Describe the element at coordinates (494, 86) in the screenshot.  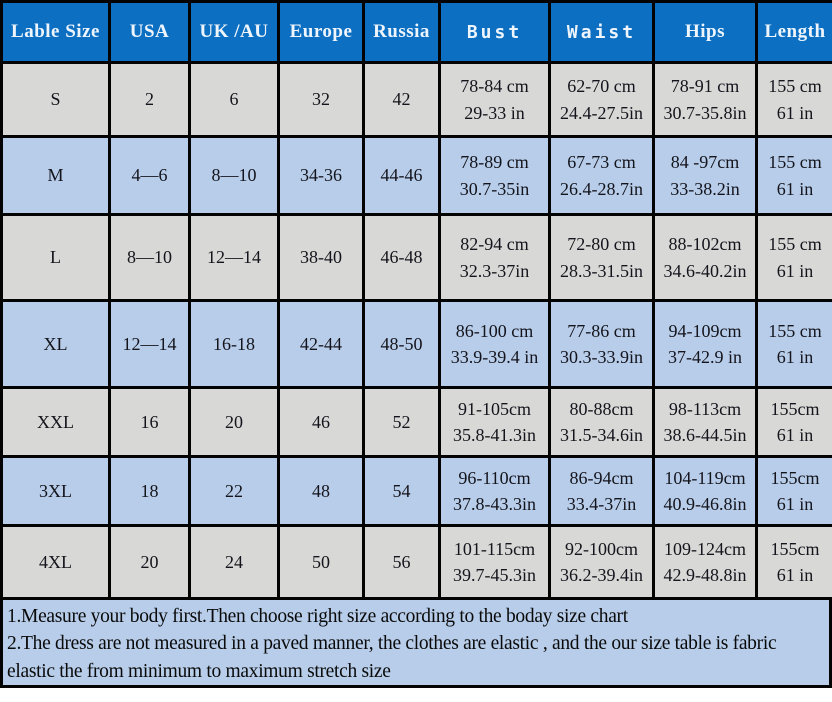
I see `bust-cm: 78-84 cm` at that location.